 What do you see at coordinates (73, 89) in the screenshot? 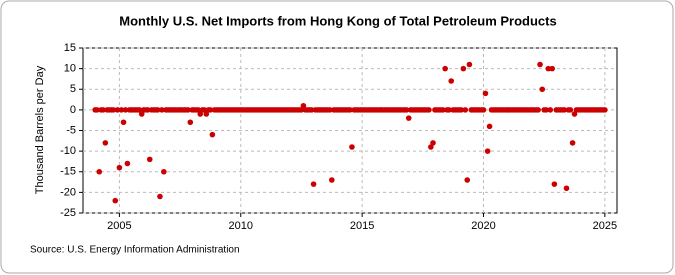
I see `y-tick-label: 5` at bounding box center [73, 89].